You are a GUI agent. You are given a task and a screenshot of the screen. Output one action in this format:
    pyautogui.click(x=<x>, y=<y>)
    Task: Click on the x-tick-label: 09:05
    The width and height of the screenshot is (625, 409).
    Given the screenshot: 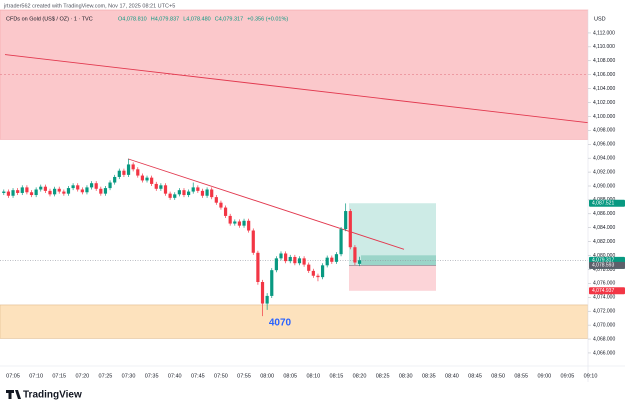 What is the action you would take?
    pyautogui.click(x=568, y=376)
    